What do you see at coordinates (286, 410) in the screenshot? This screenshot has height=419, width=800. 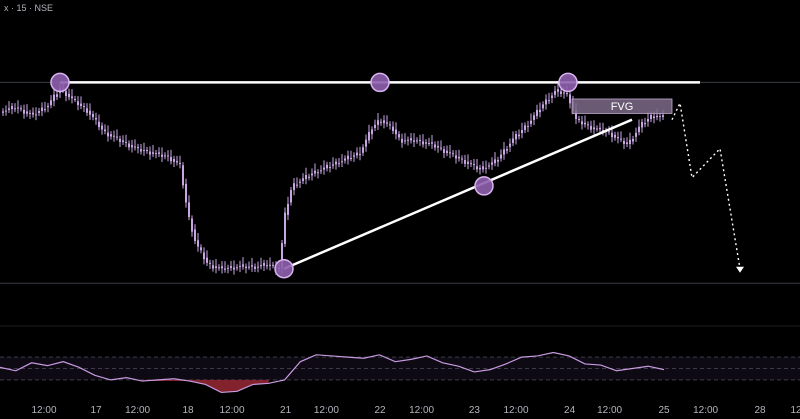 I see `time-axis-label: 21` at bounding box center [286, 410].